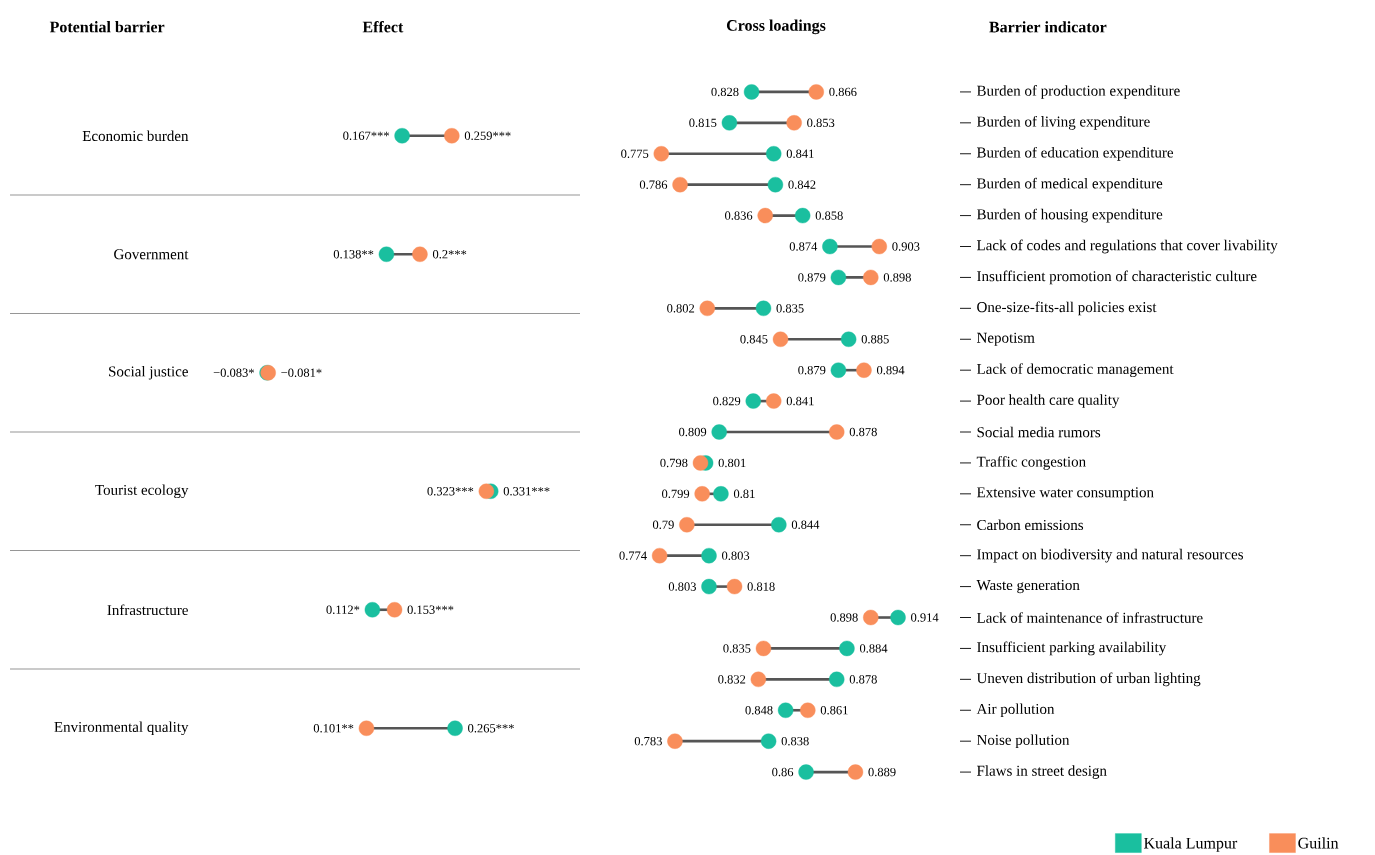  What do you see at coordinates (1028, 587) in the screenshot?
I see `y-tick-label: Waste generation` at bounding box center [1028, 587].